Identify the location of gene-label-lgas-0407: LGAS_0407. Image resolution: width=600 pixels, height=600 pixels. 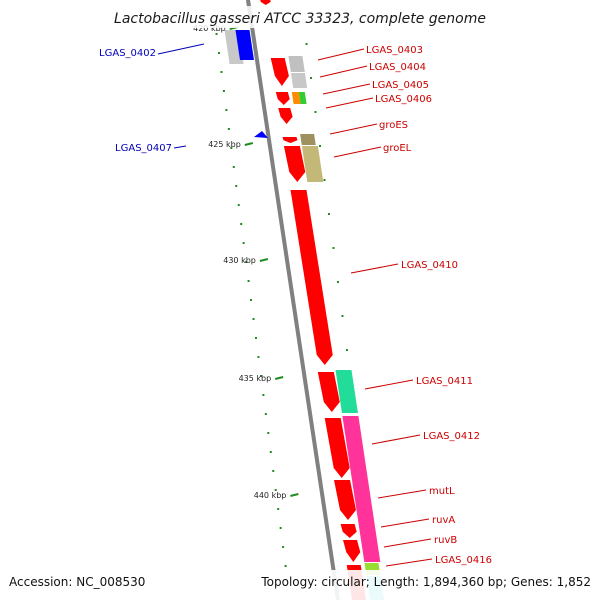
(143, 148).